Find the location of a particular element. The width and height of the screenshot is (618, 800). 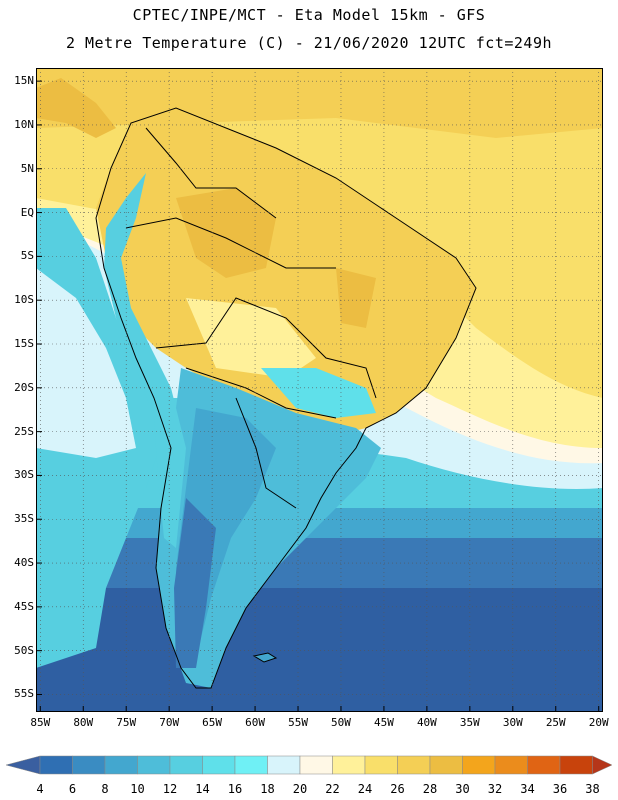

colorbar-label: 38 is located at coordinates (592, 789).